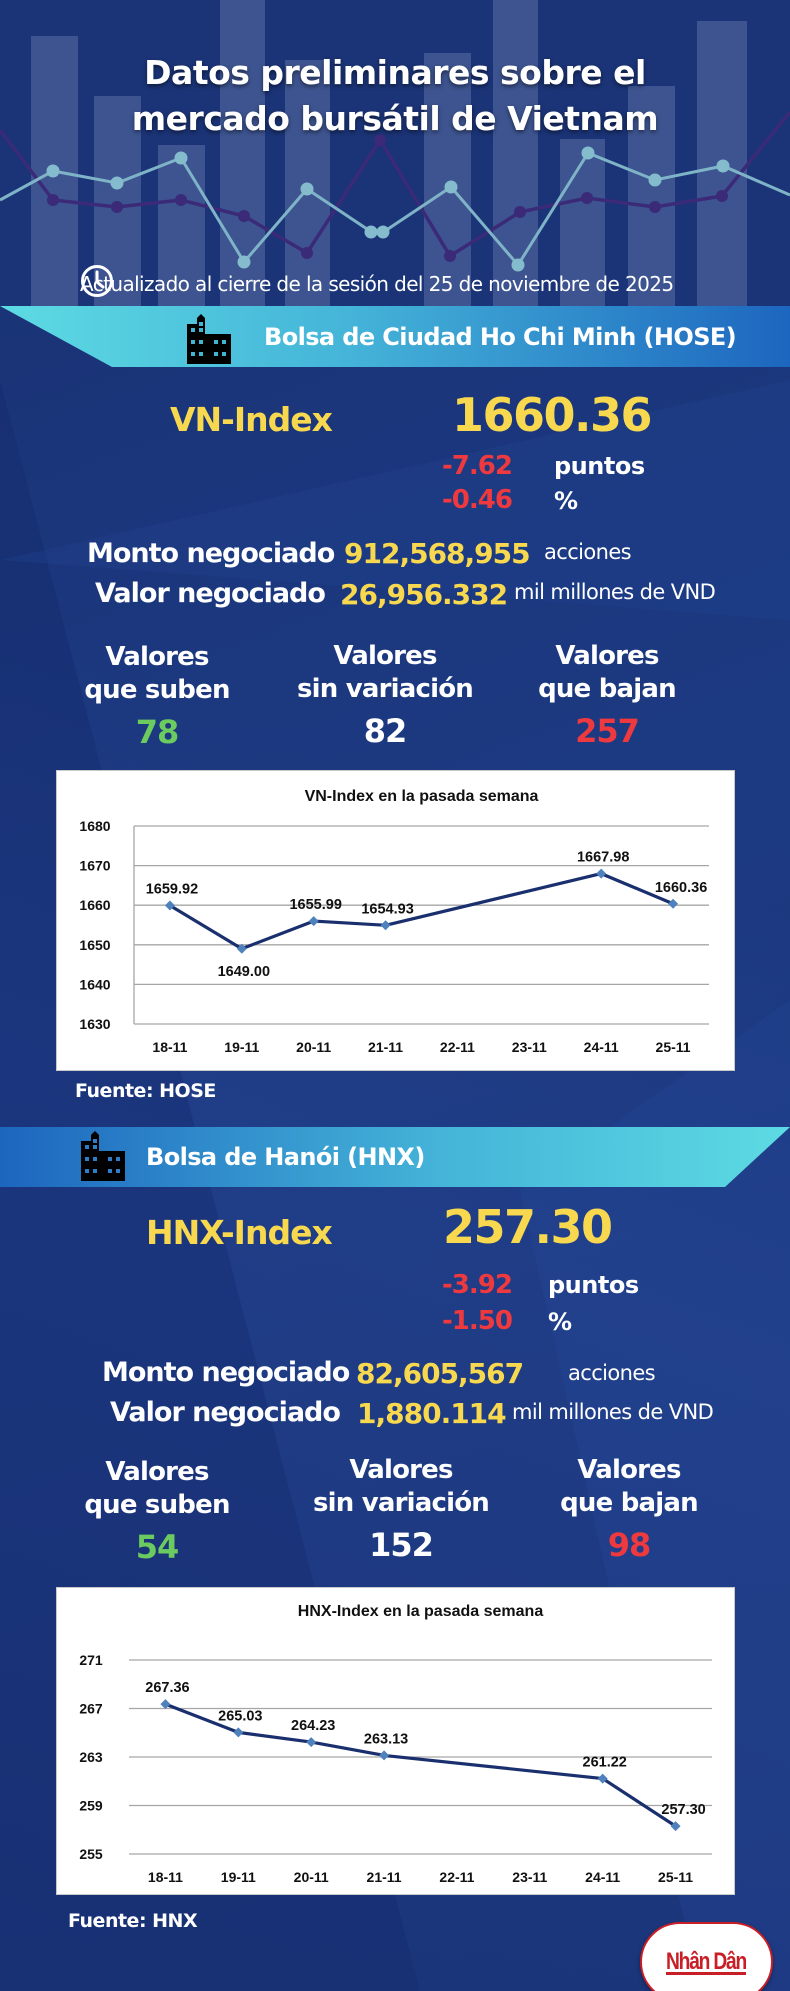  Describe the element at coordinates (239, 1232) in the screenshot. I see `hnx-index-label: HNX-Index` at that location.